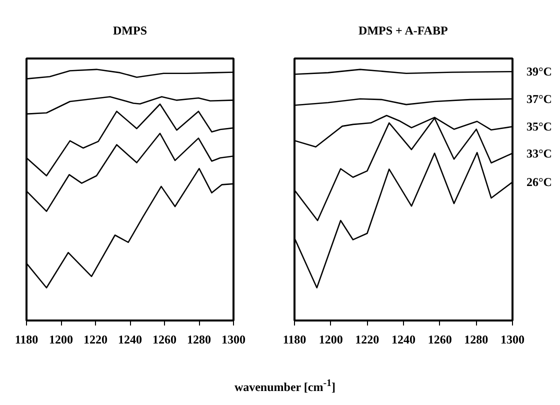  I want to click on series-label: 35°C, so click(539, 127).